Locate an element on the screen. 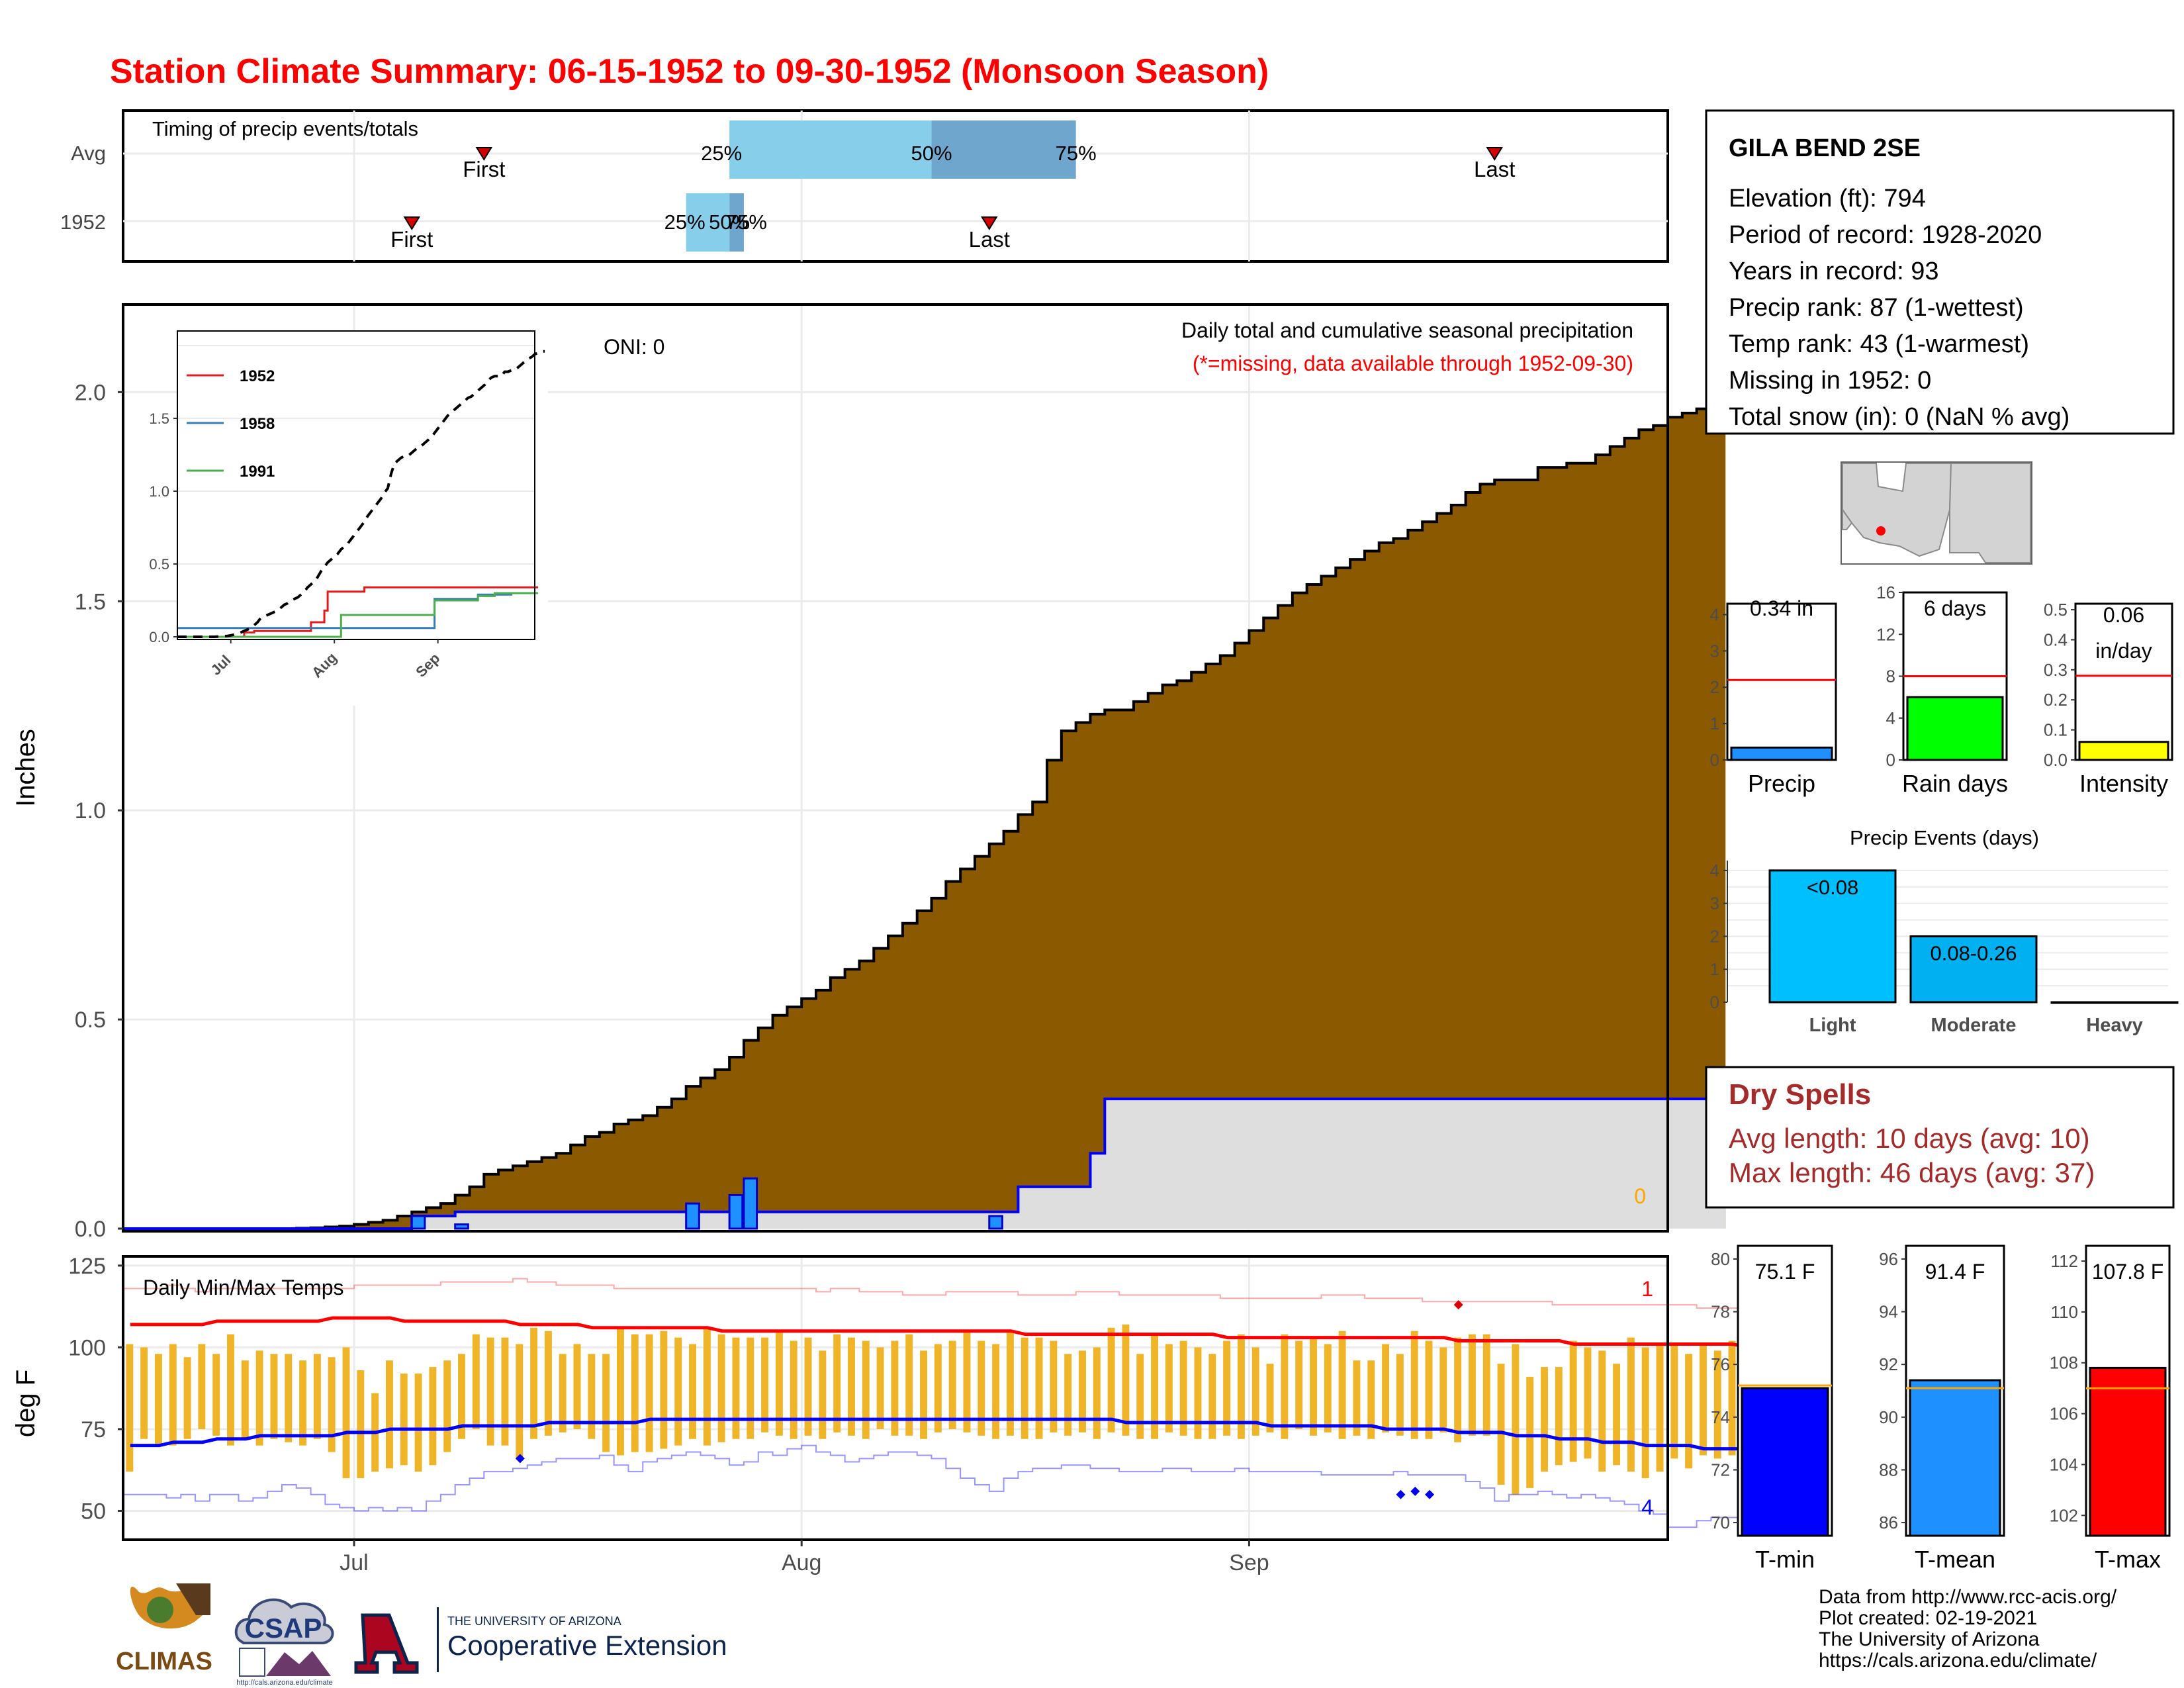 The width and height of the screenshot is (2184, 1688). dry-spells-max: Max length: 46 days (avg: 37) is located at coordinates (1912, 1172).